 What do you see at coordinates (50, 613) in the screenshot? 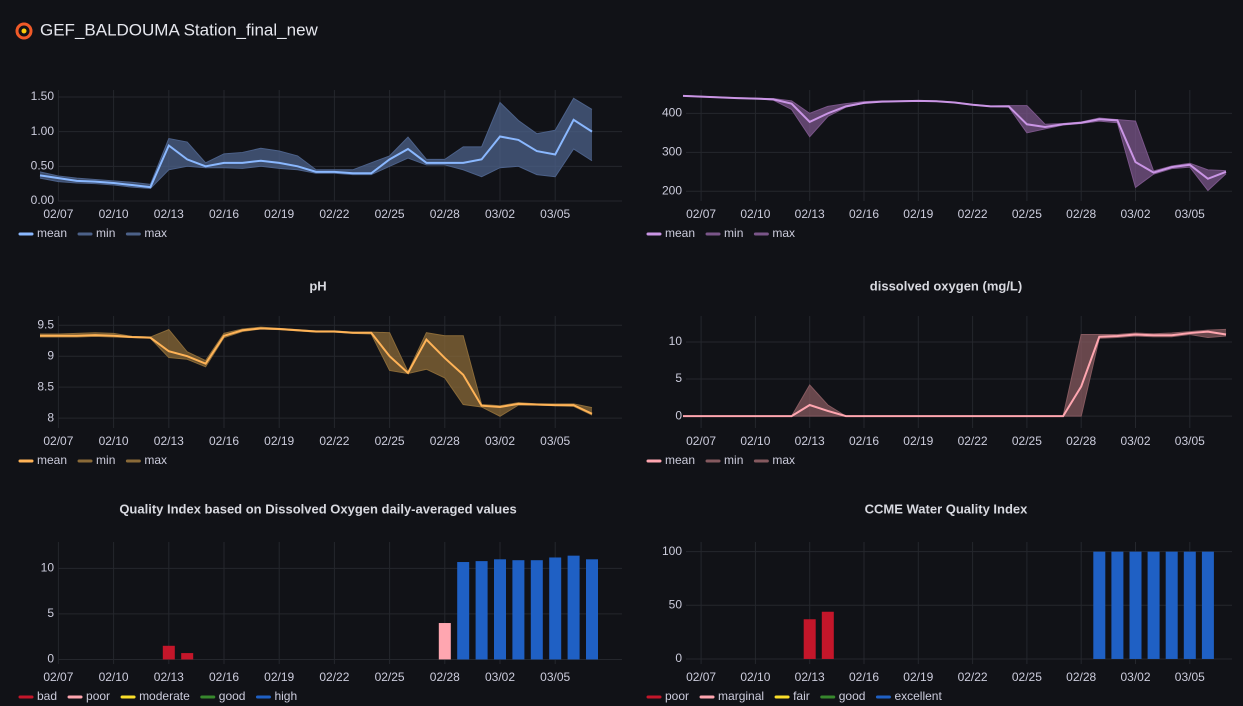
I see `y-tick-label: 5` at bounding box center [50, 613].